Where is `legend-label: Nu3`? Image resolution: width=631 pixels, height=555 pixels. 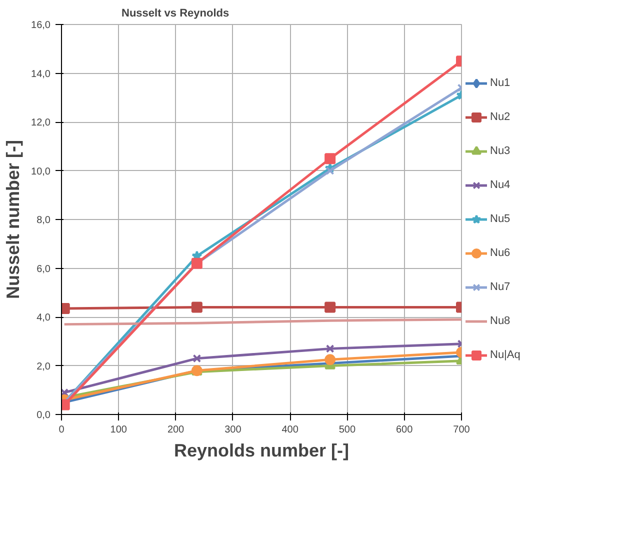 legend-label: Nu3 is located at coordinates (500, 151).